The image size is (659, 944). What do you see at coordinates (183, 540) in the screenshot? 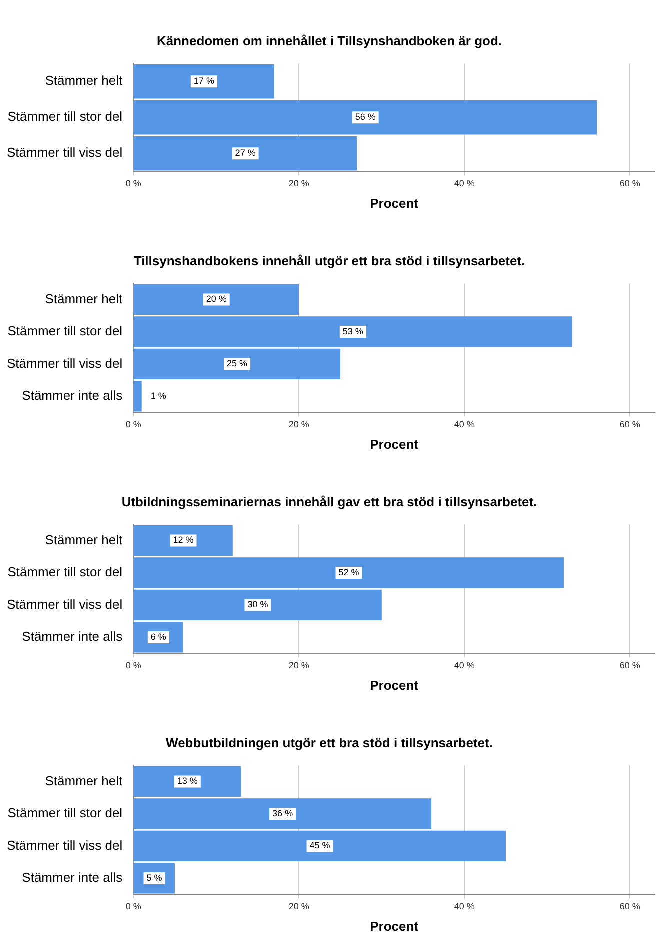
I see `data-label: 12 %` at bounding box center [183, 540].